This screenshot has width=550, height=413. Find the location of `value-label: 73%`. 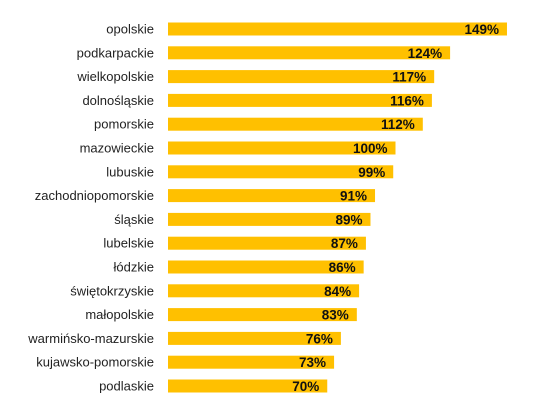

value-label: 73% is located at coordinates (312, 362).